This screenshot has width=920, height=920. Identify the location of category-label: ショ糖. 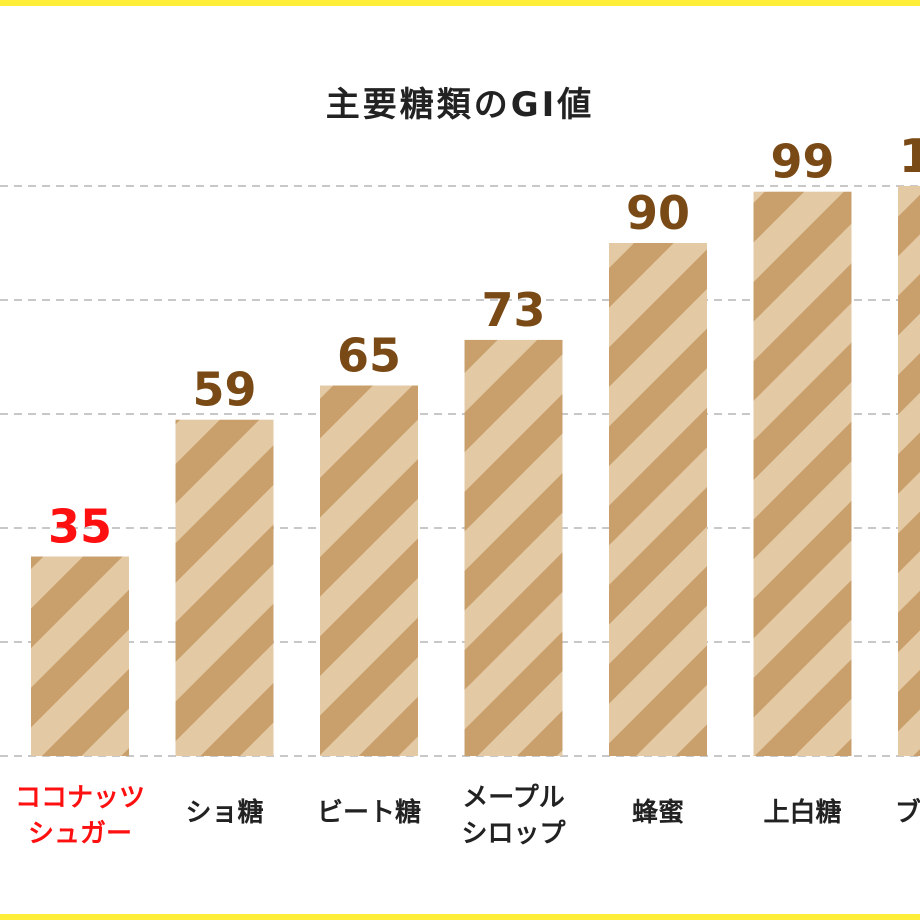
(224, 812).